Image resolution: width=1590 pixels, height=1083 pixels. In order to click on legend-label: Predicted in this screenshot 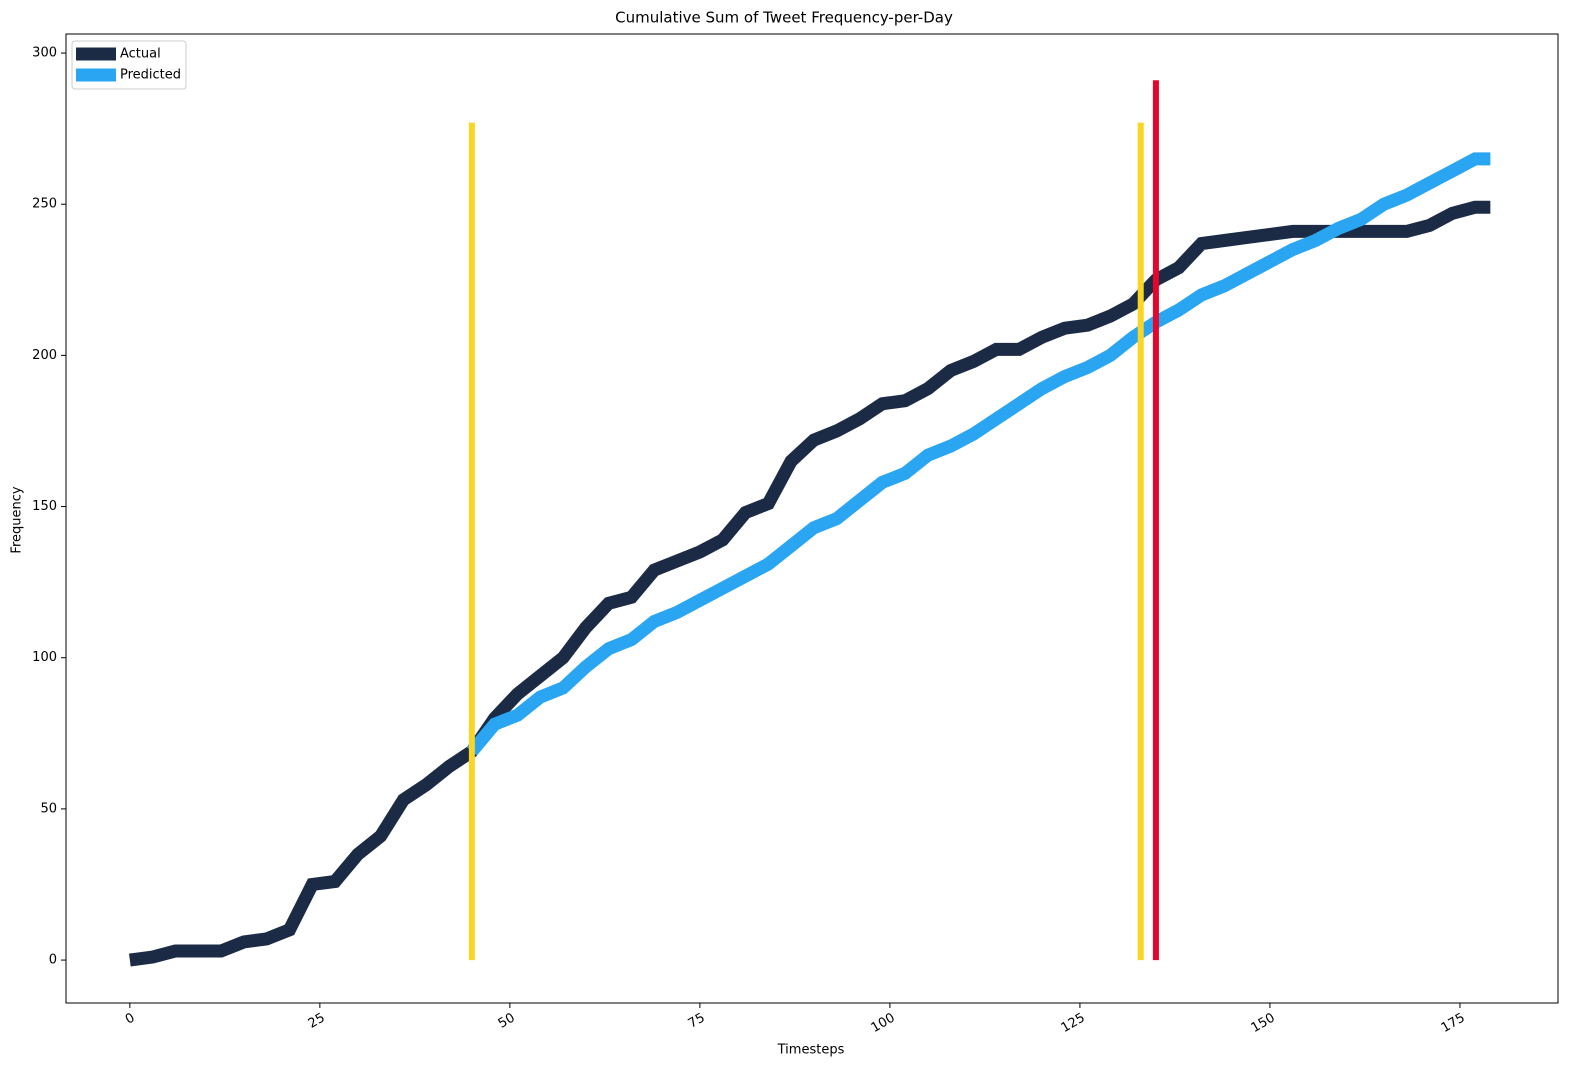, I will do `click(150, 75)`.